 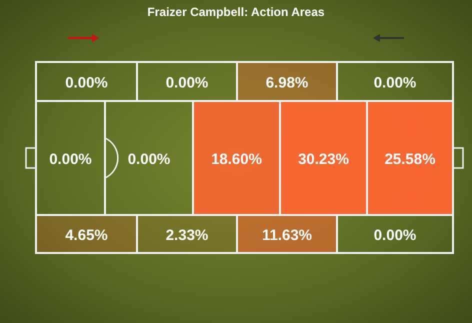 What do you see at coordinates (287, 83) in the screenshot?
I see `data-label: 6.98%` at bounding box center [287, 83].